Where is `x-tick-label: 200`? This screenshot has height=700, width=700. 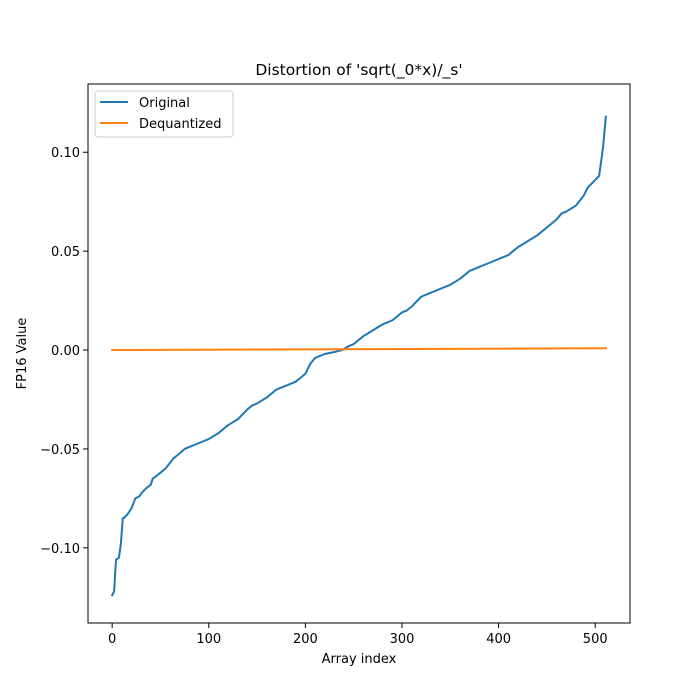
x-tick-label: 200 is located at coordinates (305, 639).